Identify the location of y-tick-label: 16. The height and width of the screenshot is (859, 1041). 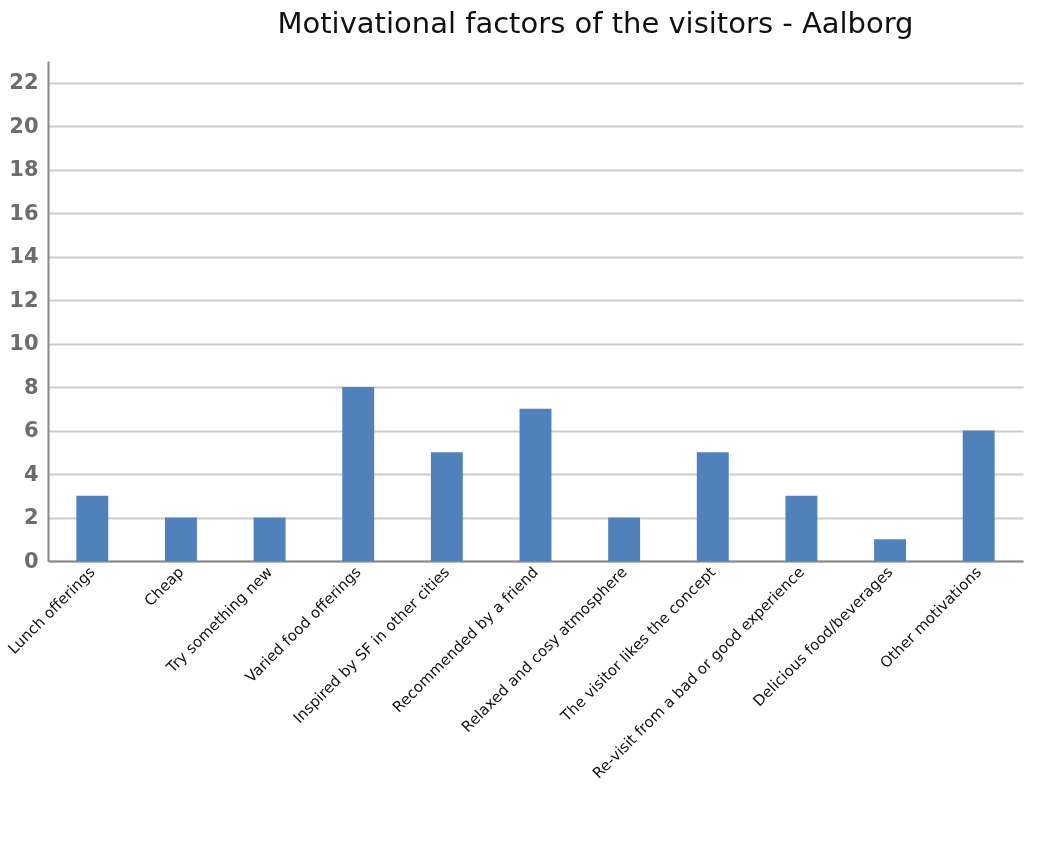
(24, 212).